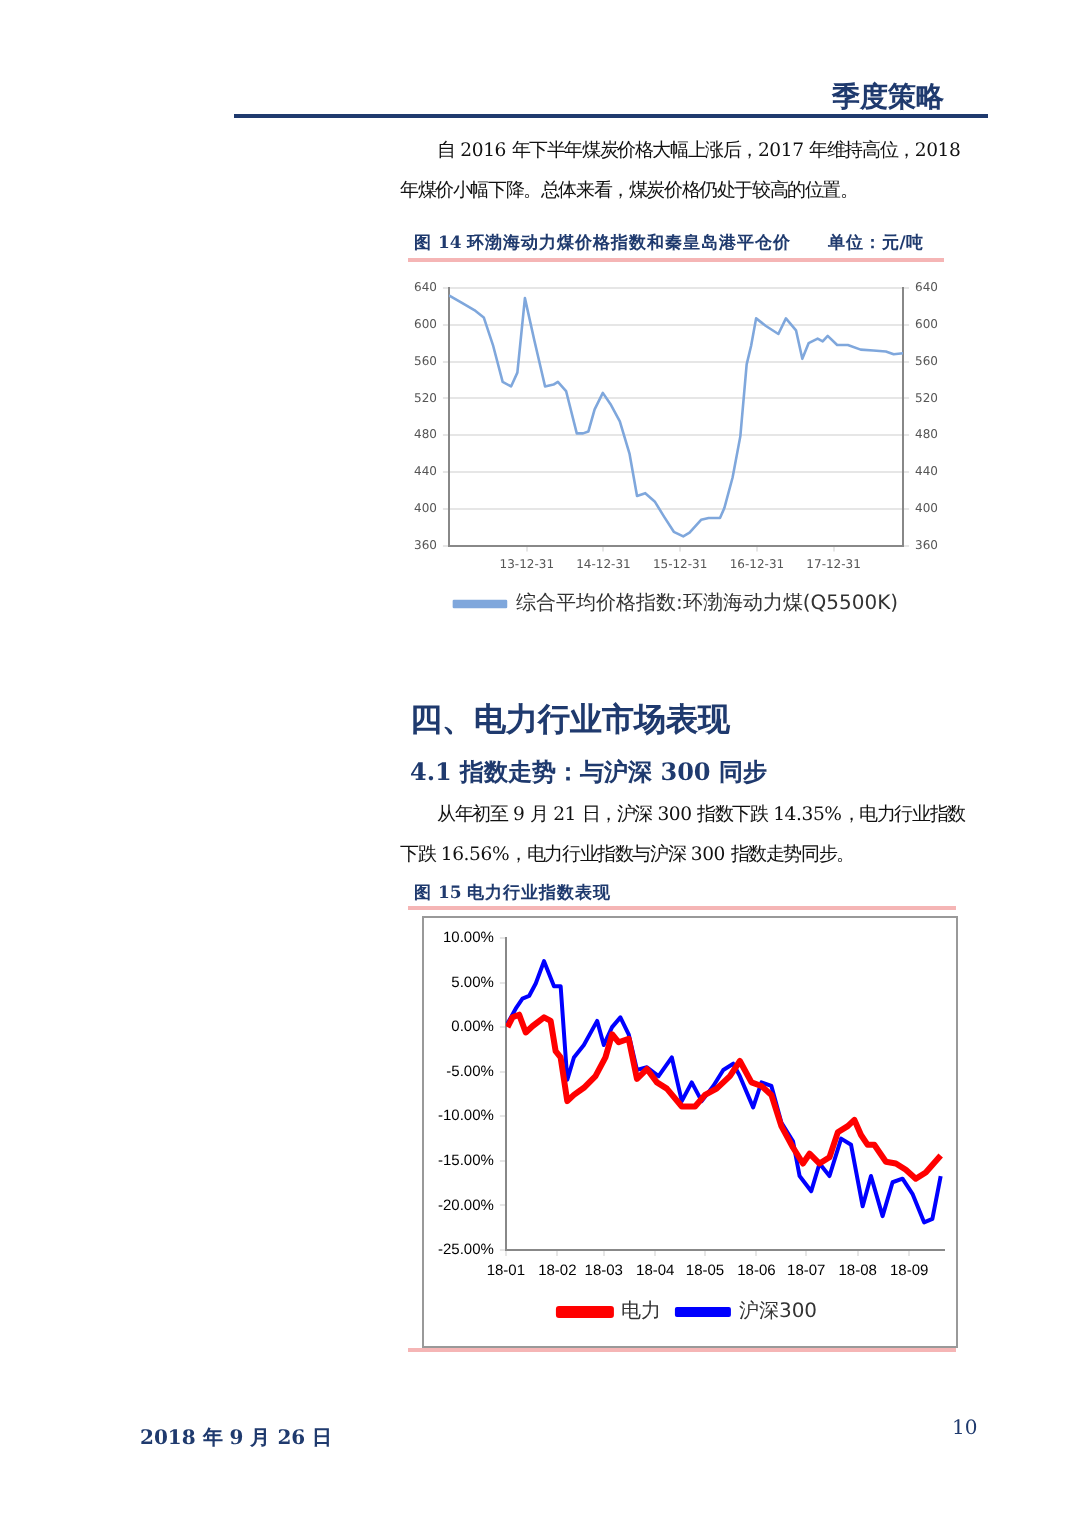  What do you see at coordinates (875, 244) in the screenshot?
I see `chart-subtitle: 单位：元/吨` at bounding box center [875, 244].